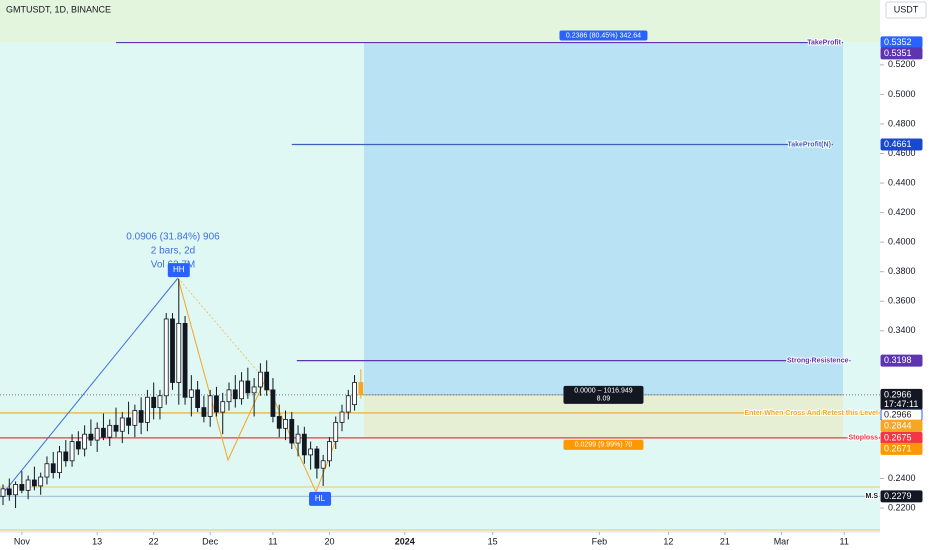 This screenshot has height=550, width=932. What do you see at coordinates (902, 507) in the screenshot?
I see `y-tick-label: 0.2200` at bounding box center [902, 507].